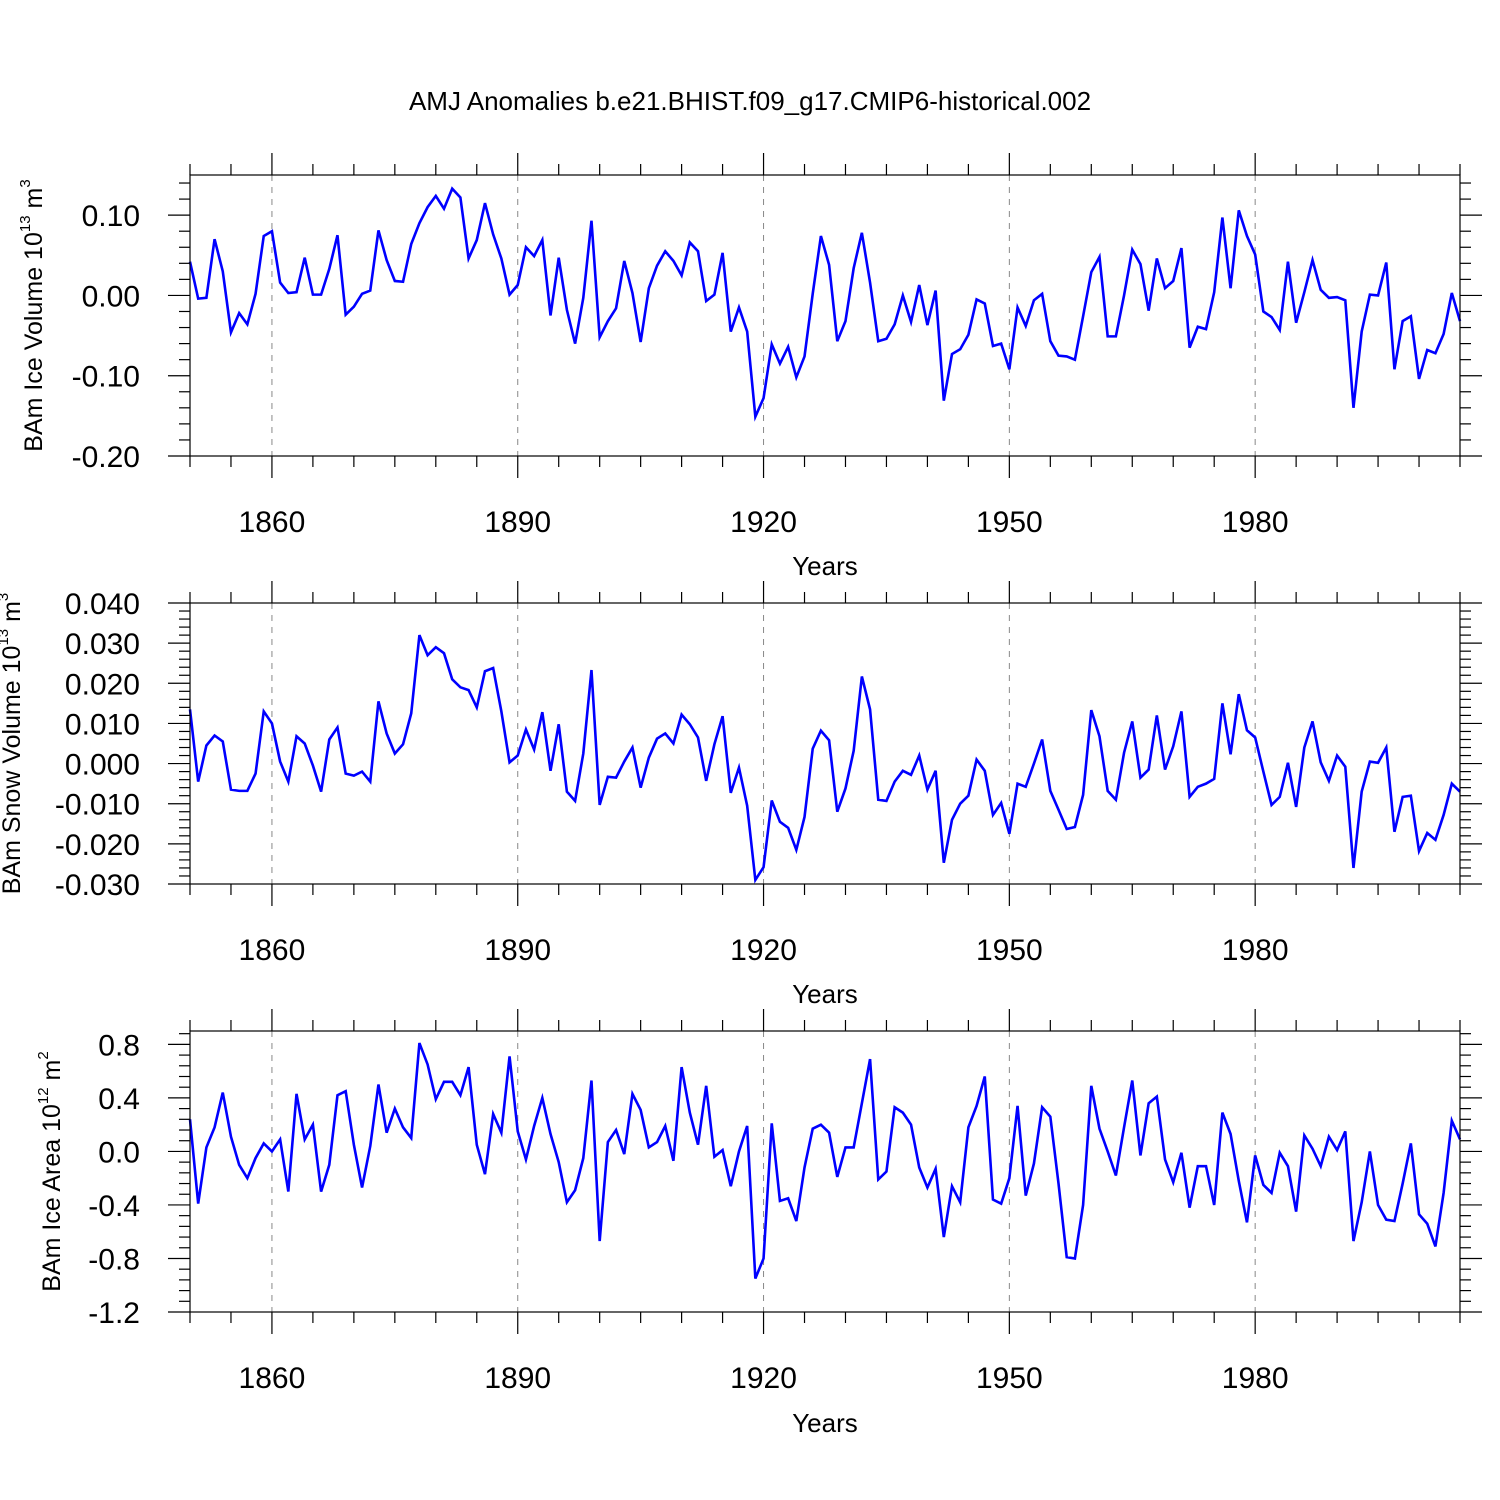  I want to click on ice-area-y-tick-labels: 0.8 0.4 0.0 -0.4 -0.8 -1.2, so click(114, 1179).